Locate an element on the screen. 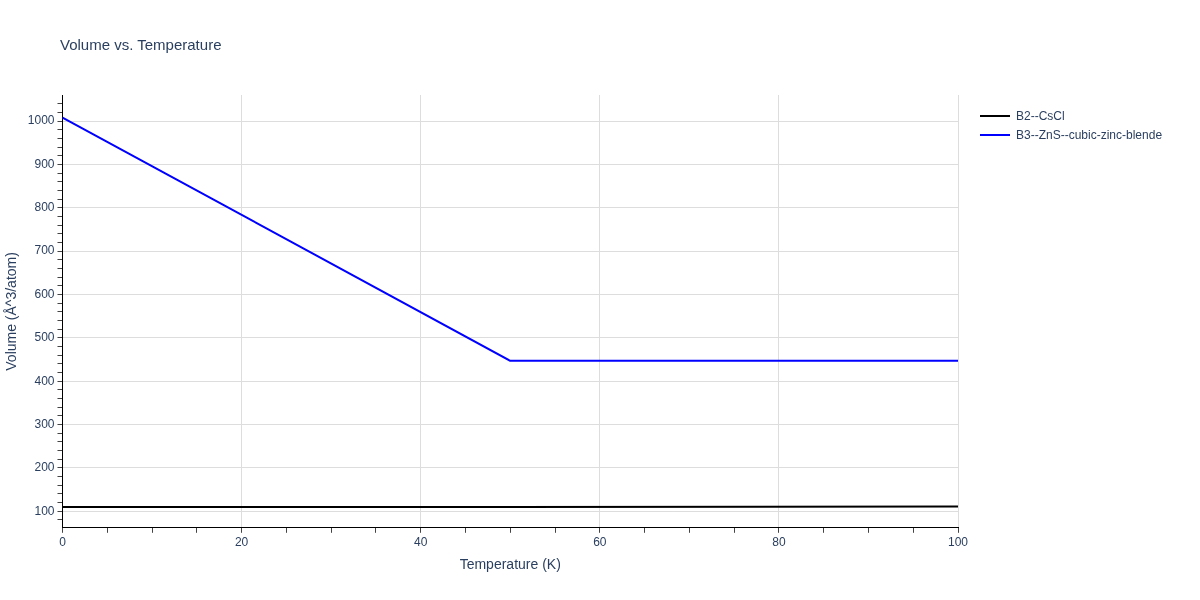 This screenshot has height=600, width=1200. x-tick-label: 60 is located at coordinates (600, 542).